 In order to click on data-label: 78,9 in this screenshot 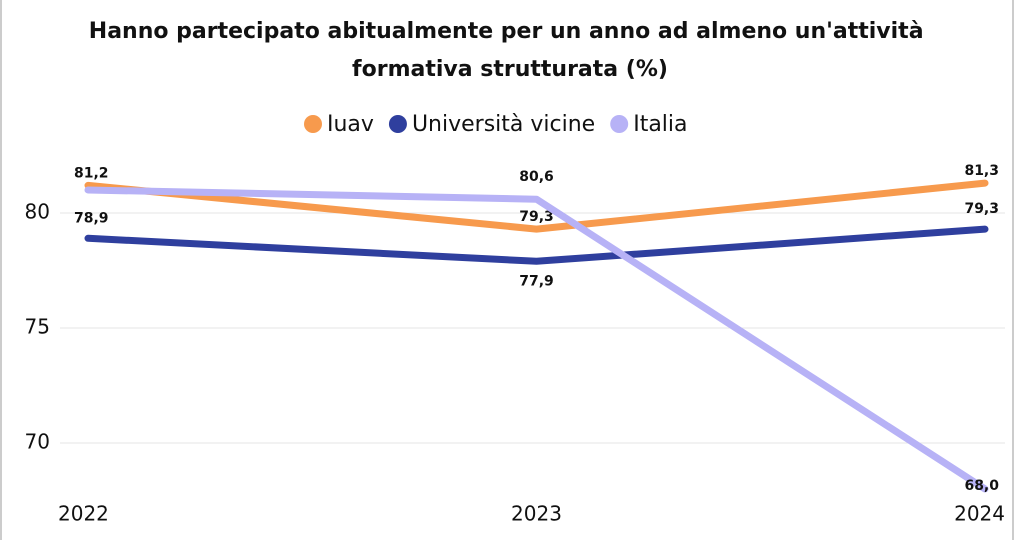, I will do `click(91, 218)`.